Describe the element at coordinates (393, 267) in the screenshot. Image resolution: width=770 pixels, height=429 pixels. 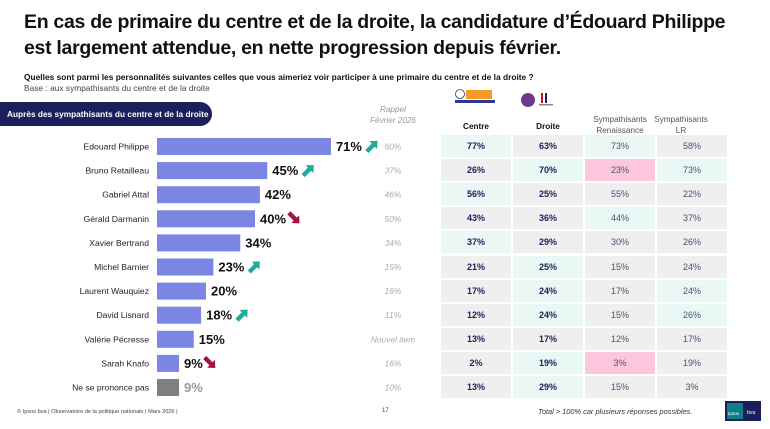
I see `rappel-value: 15%` at that location.